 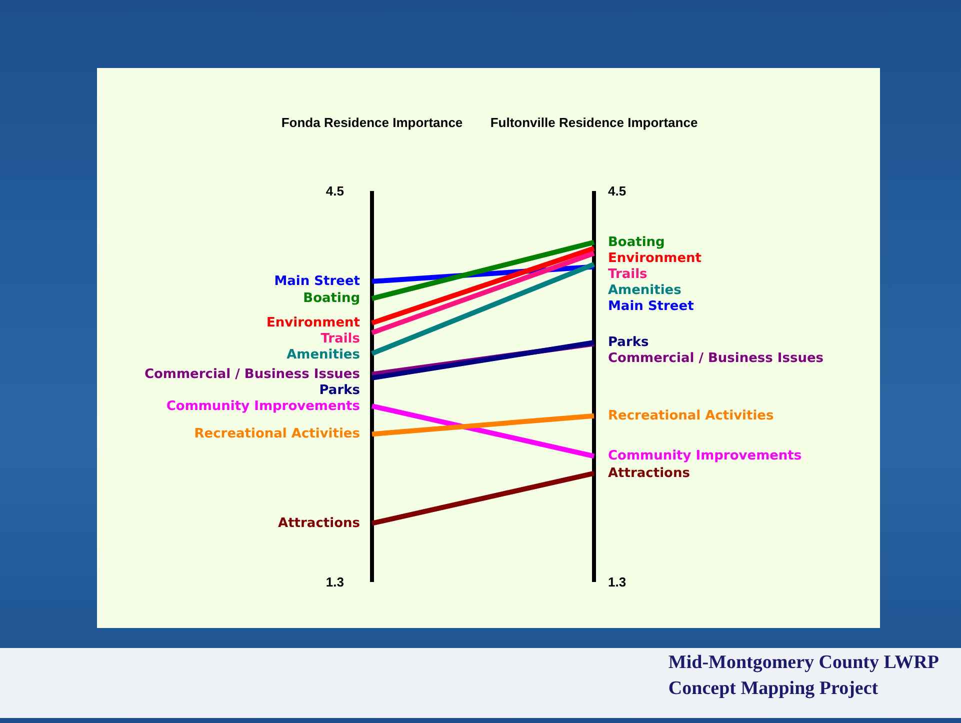 What do you see at coordinates (617, 582) in the screenshot?
I see `y2-tick-label: 1.3` at bounding box center [617, 582].